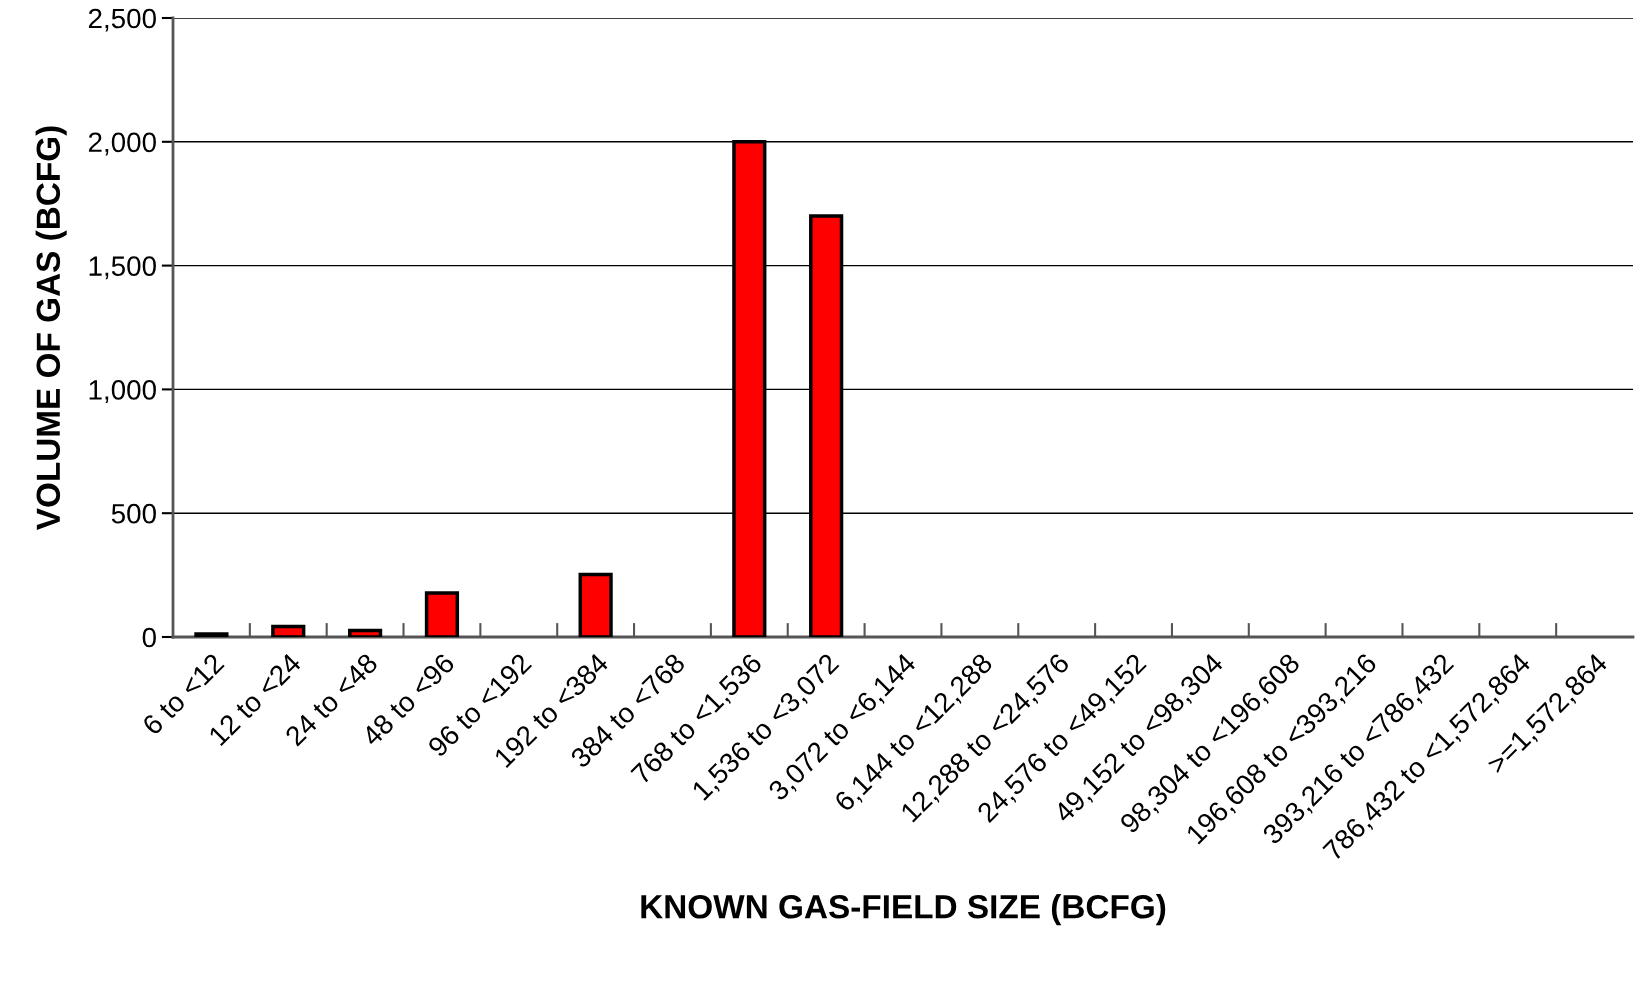  Describe the element at coordinates (122, 144) in the screenshot. I see `y-tick-label: 2,000` at that location.